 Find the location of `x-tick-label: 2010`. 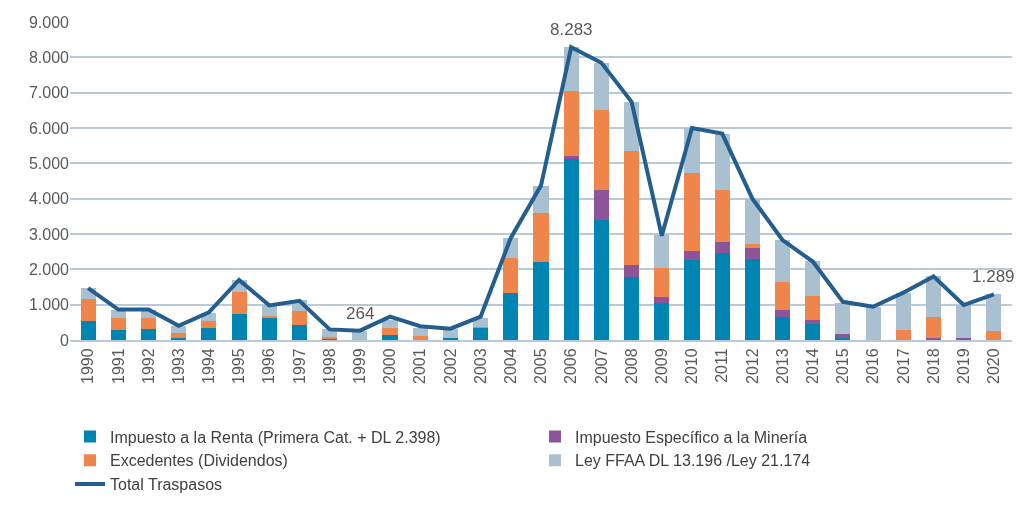

x-tick-label: 2010 is located at coordinates (692, 366).